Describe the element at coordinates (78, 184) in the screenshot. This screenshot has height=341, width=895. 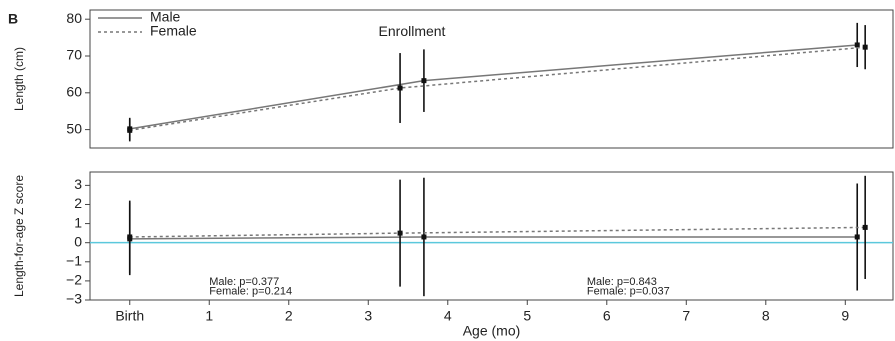
I see `y-tick-label: 3` at that location.